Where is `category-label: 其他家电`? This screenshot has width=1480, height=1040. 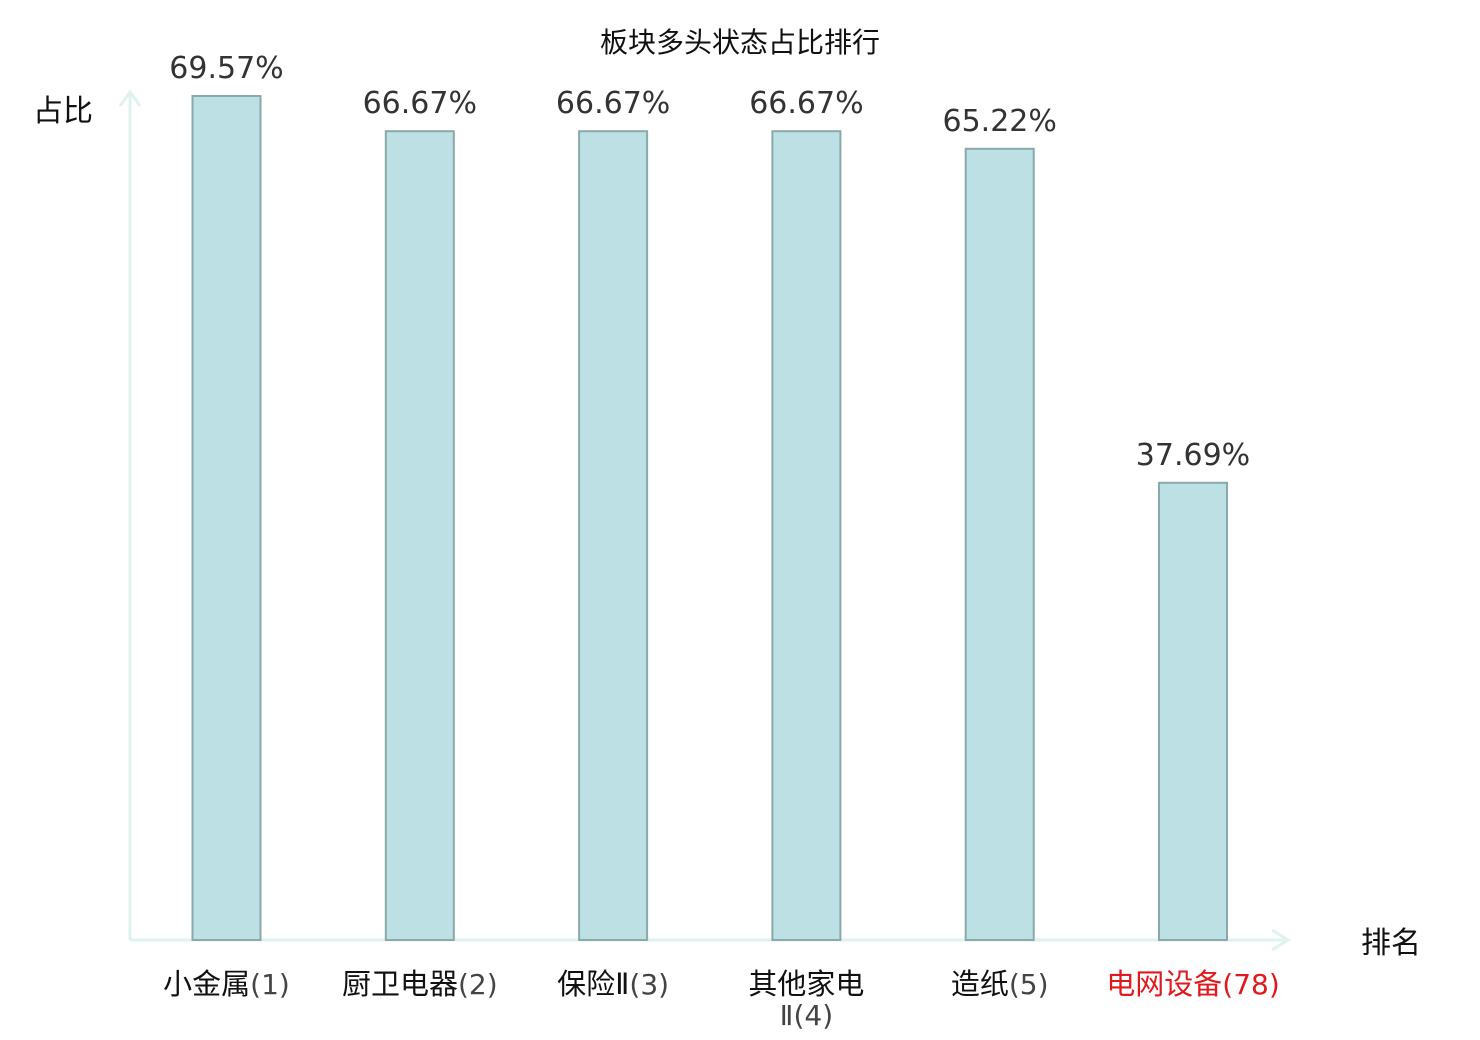 category-label: 其他家电 is located at coordinates (806, 984).